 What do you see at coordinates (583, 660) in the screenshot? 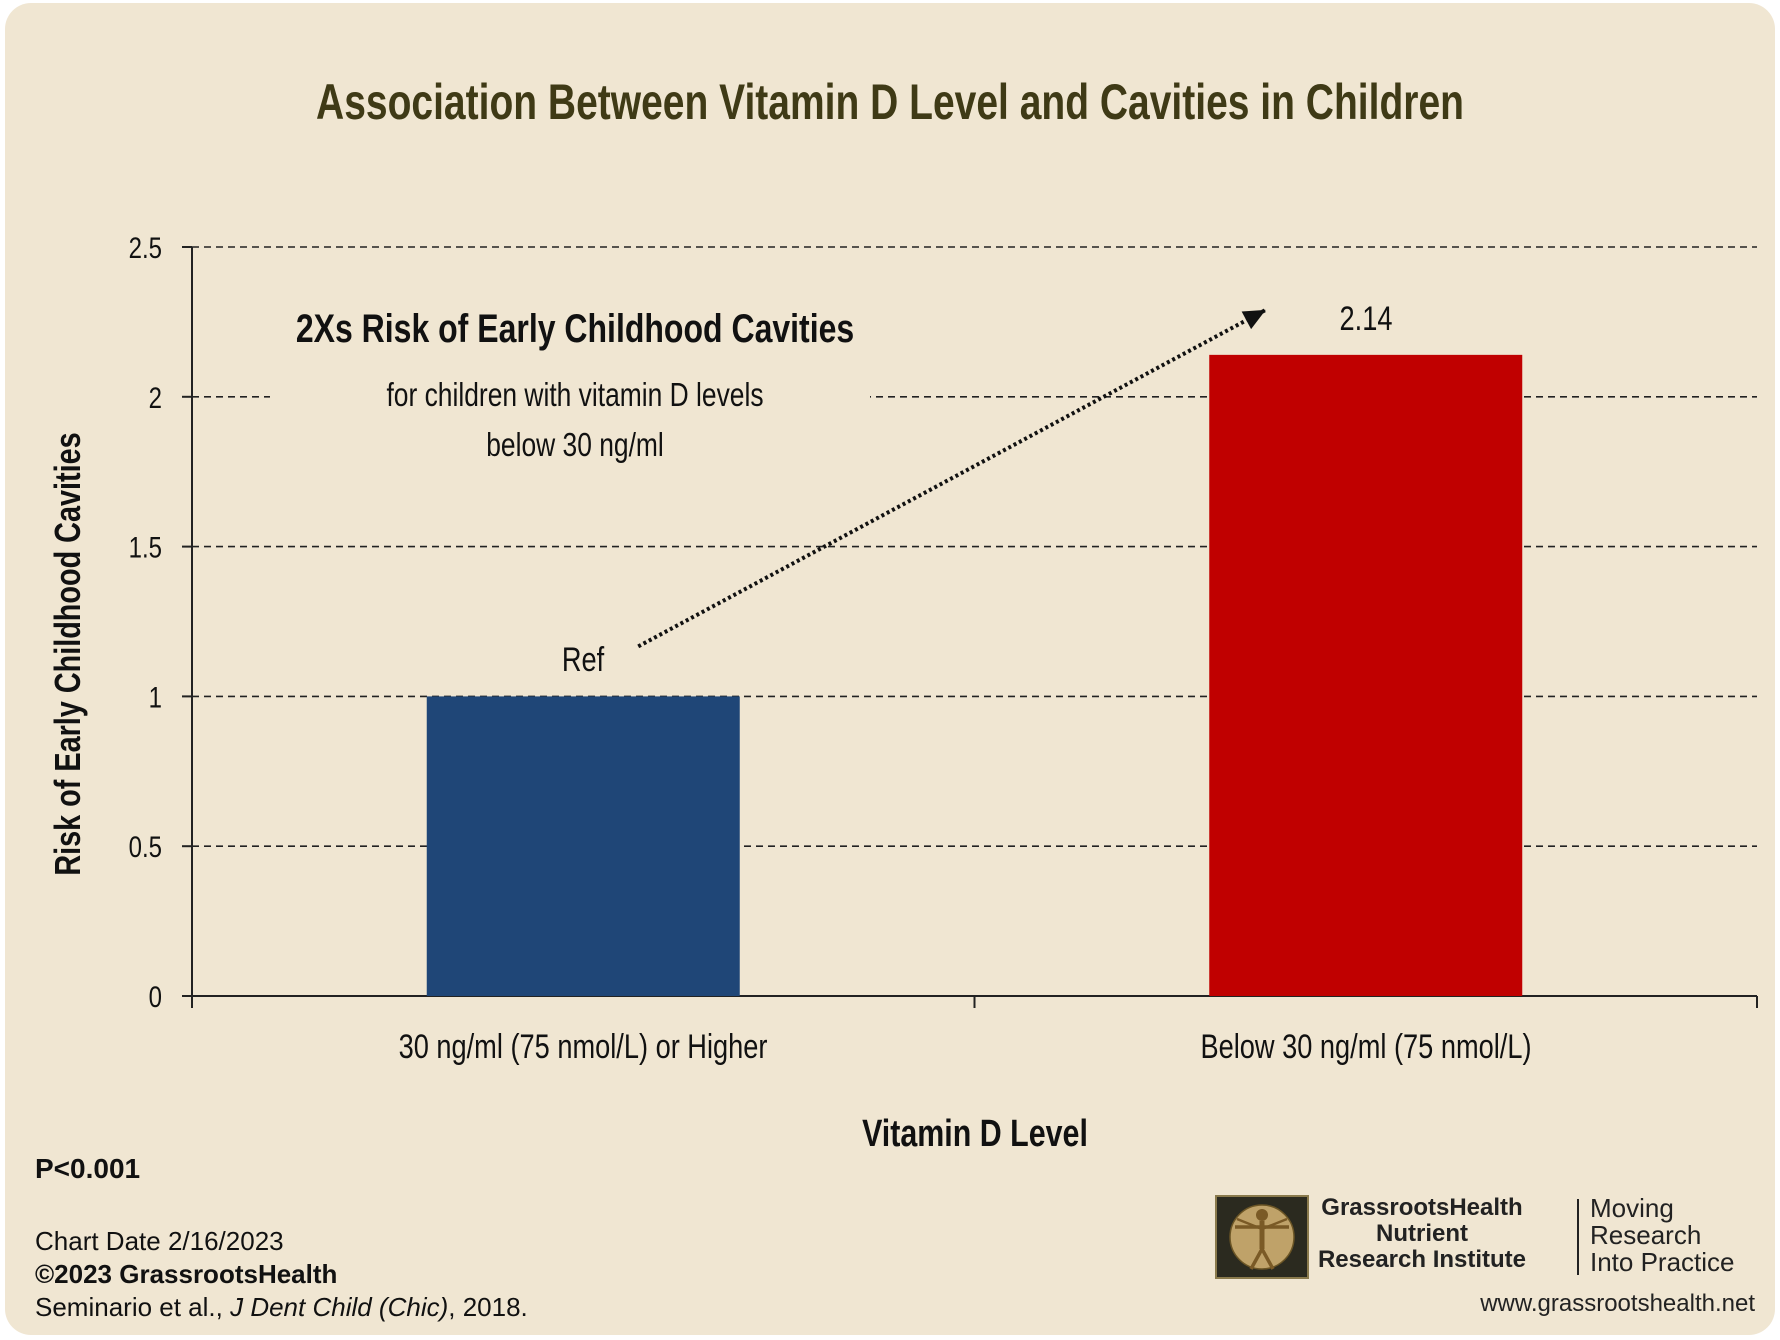
I see `bar-data-label-ref: Ref` at bounding box center [583, 660].